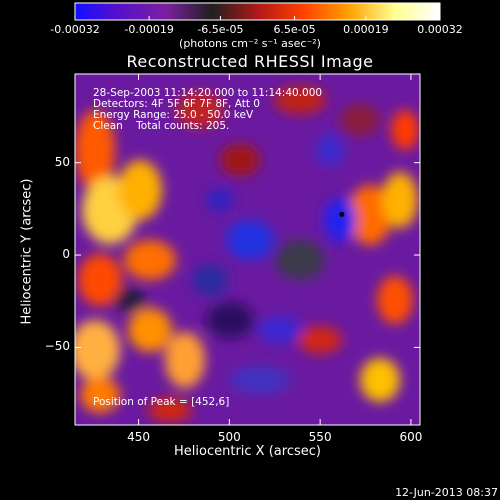 This screenshot has height=500, width=500. Describe the element at coordinates (440, 29) in the screenshot. I see `colorbar-tick-label: 0.00032` at that location.